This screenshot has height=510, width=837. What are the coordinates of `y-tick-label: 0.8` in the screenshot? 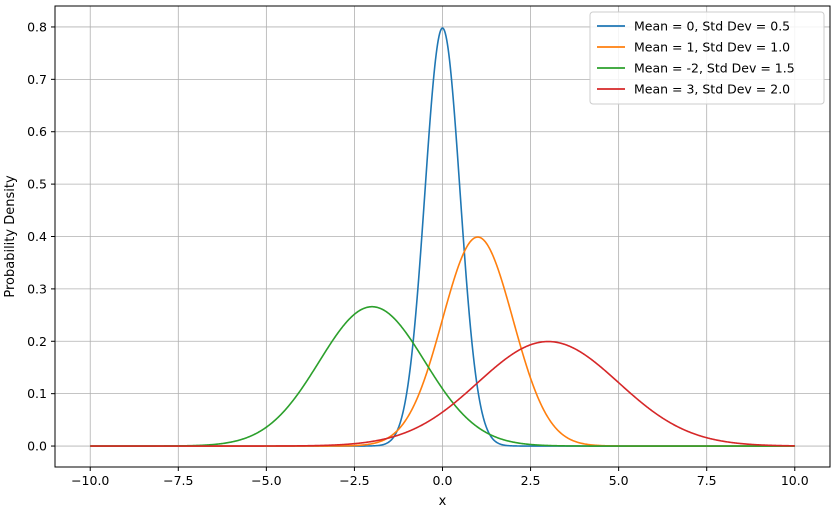 It's located at (37, 26).